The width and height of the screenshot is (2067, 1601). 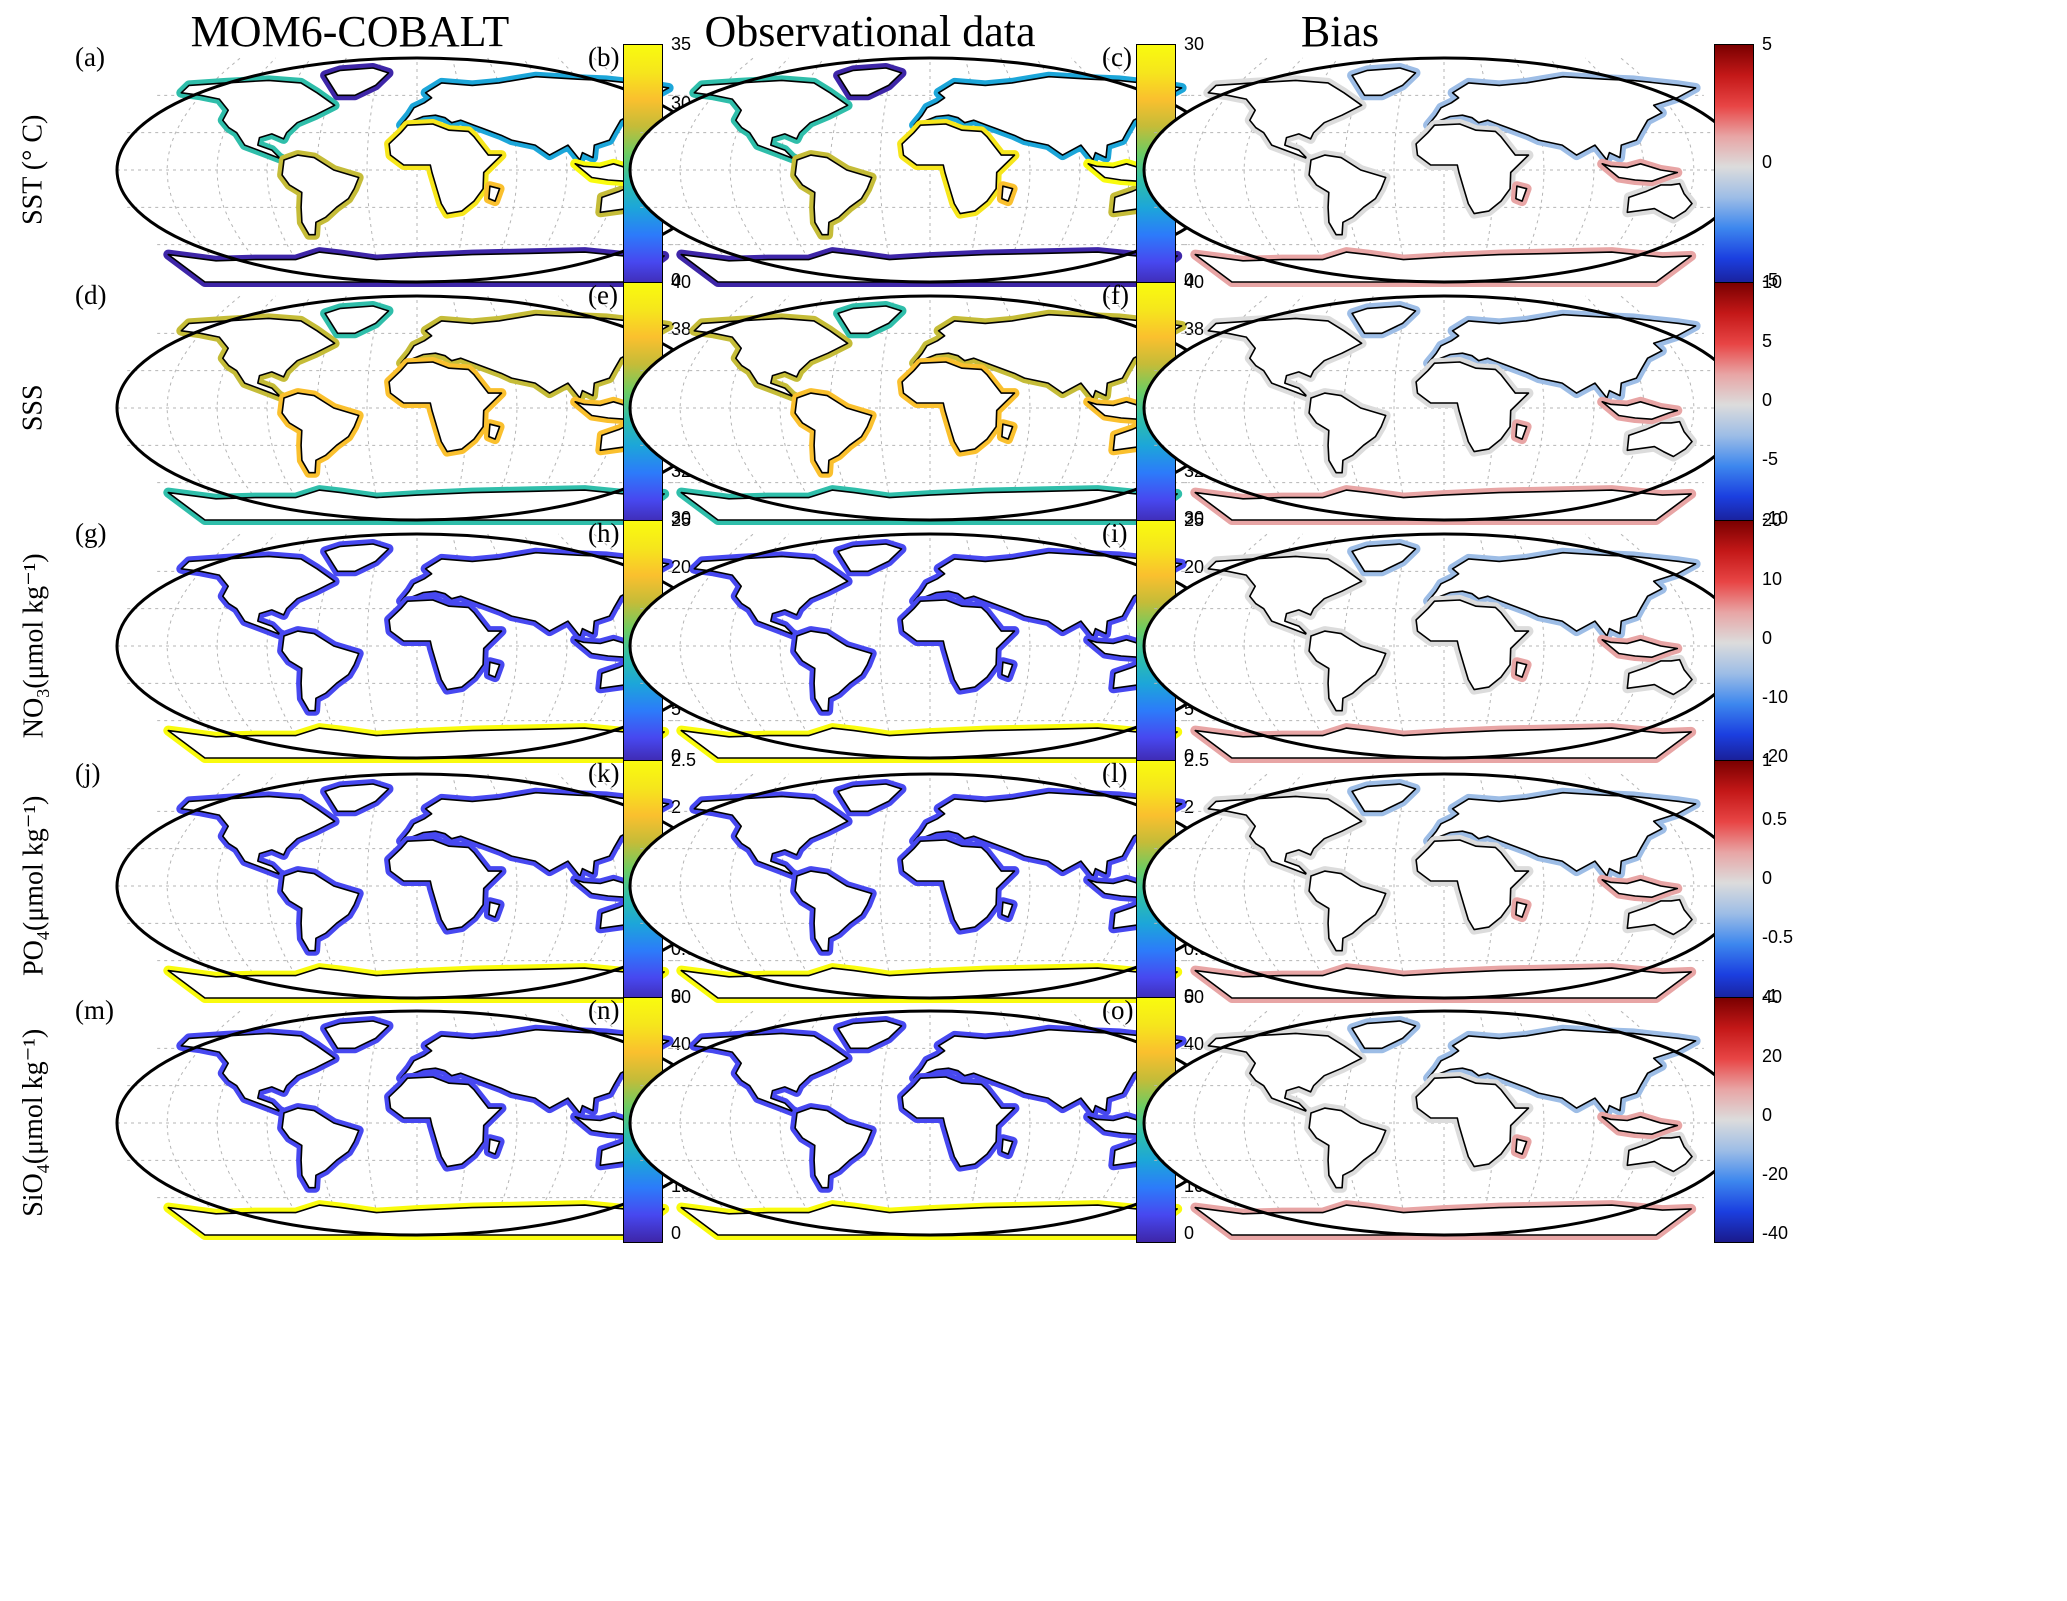 I want to click on panel-letter: (e), so click(x=603, y=295).